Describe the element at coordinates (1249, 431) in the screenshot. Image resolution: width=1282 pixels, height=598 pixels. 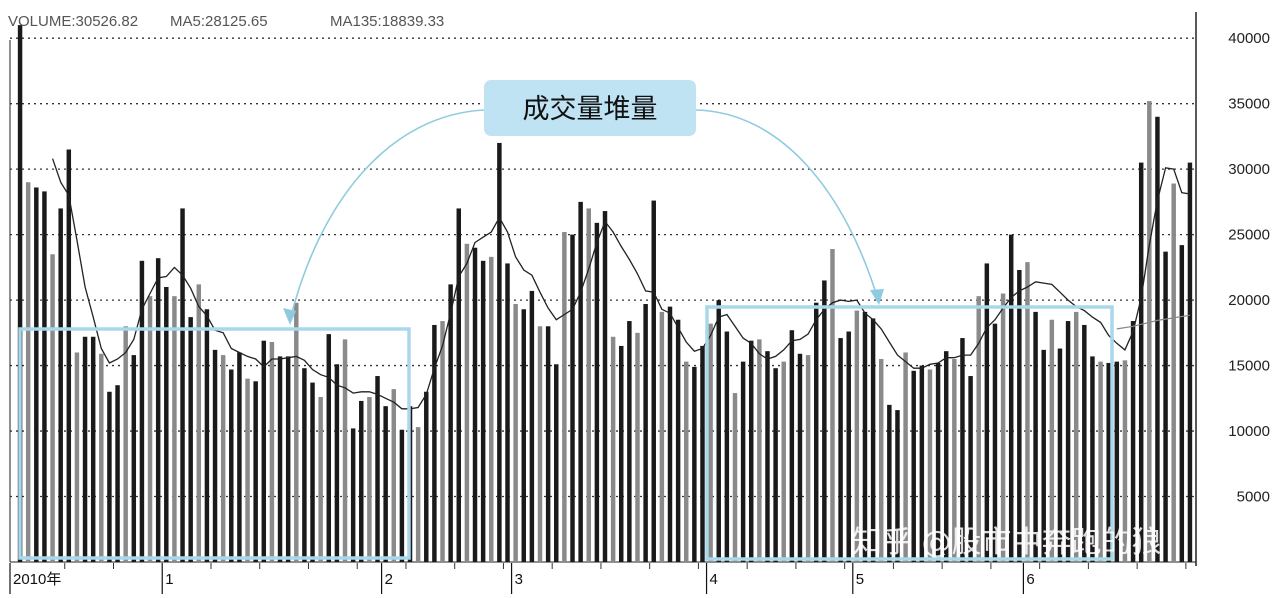
I see `y-tick-label: 10000` at that location.